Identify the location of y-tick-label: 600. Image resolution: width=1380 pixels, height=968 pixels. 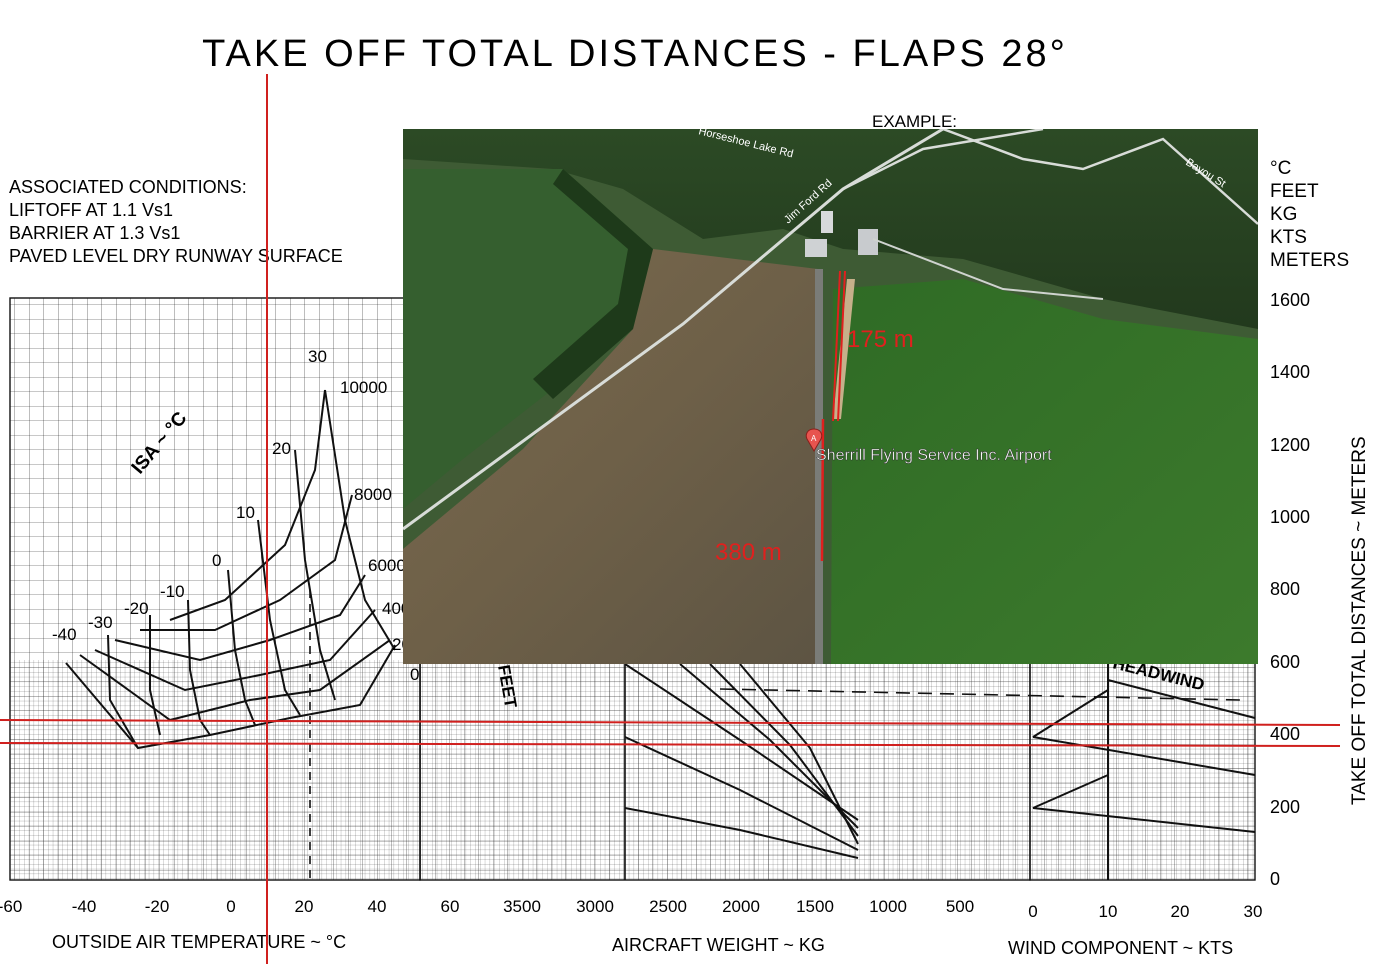
(1285, 662).